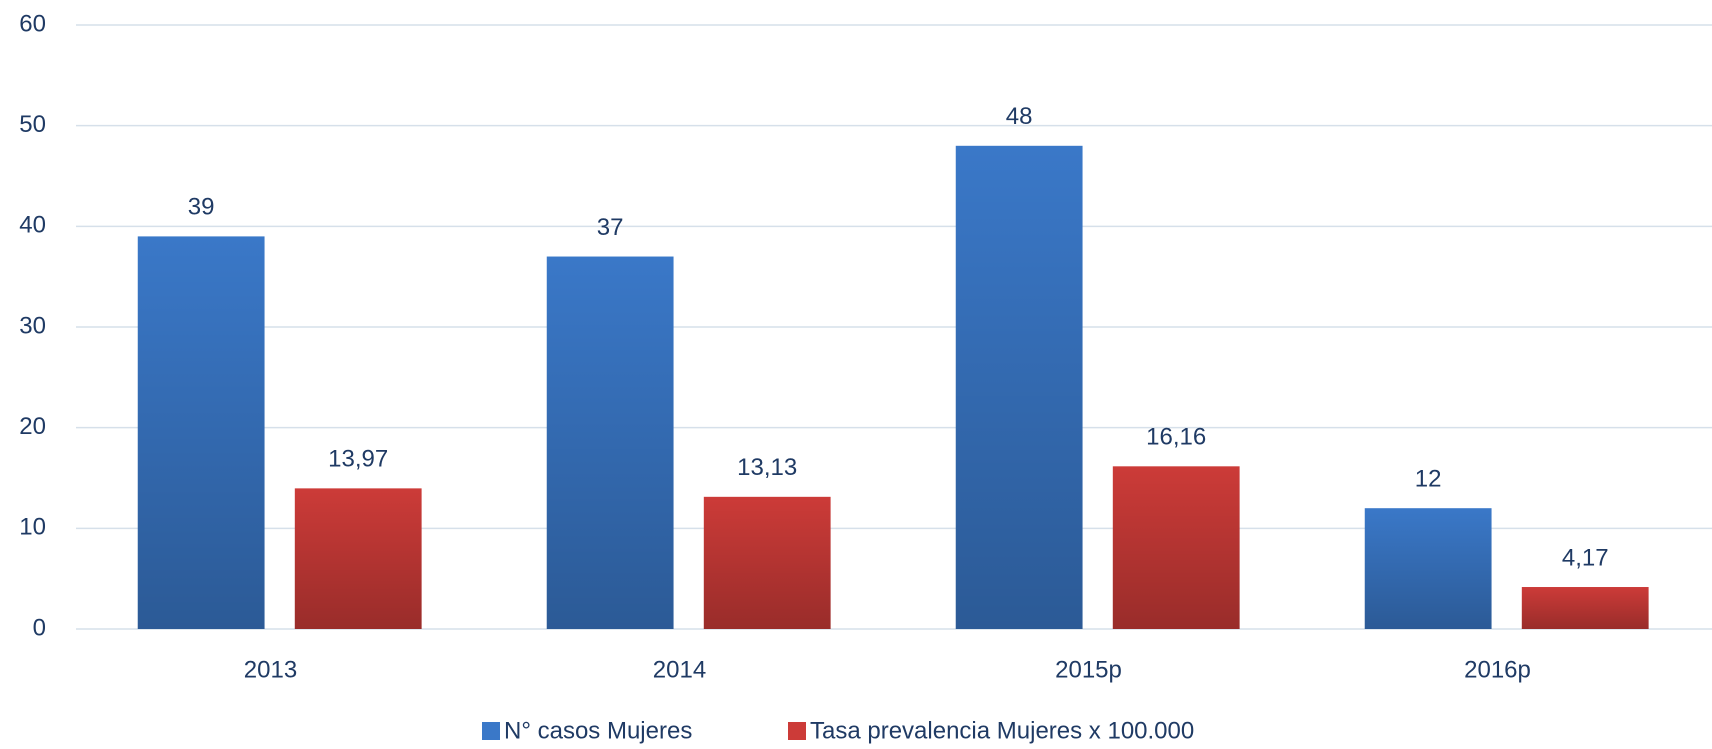 The image size is (1712, 749). What do you see at coordinates (598, 730) in the screenshot?
I see `legend-label: N° casos Mujeres` at bounding box center [598, 730].